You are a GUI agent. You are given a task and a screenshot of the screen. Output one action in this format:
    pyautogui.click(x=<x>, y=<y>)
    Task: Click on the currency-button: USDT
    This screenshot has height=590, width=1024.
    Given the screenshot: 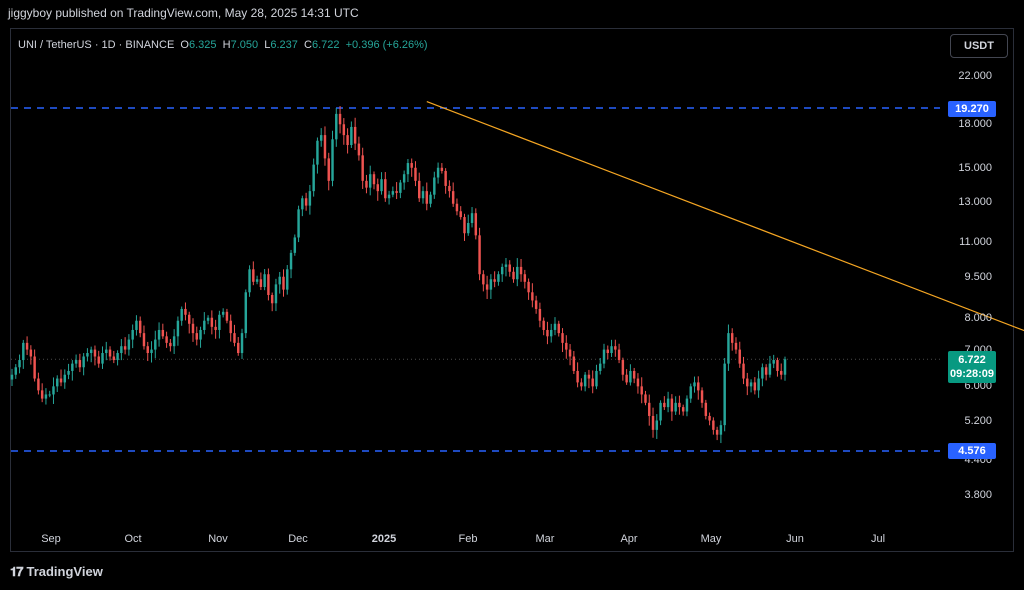 What is the action you would take?
    pyautogui.click(x=979, y=46)
    